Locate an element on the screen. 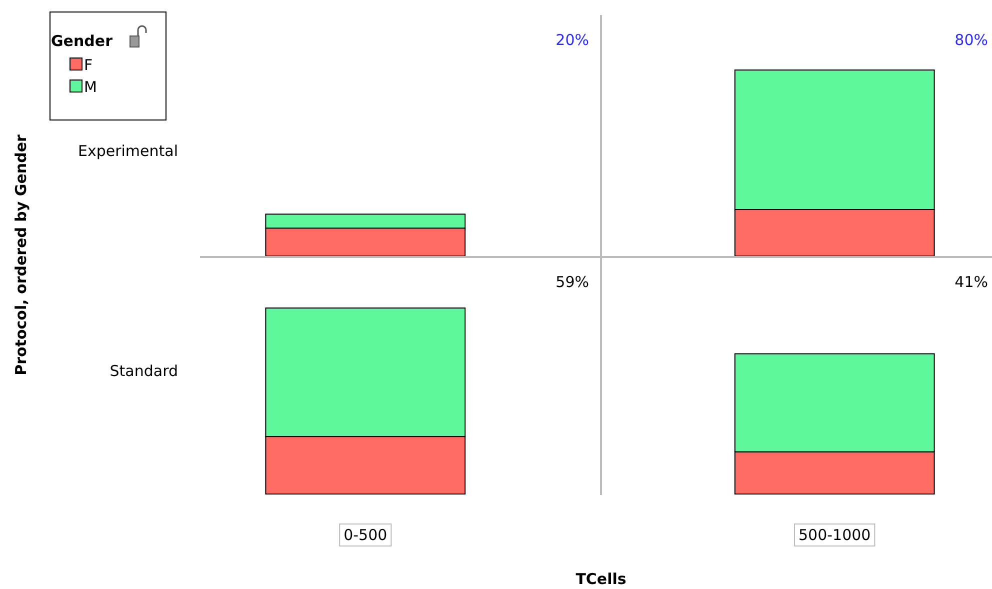  text: 59% is located at coordinates (572, 282).